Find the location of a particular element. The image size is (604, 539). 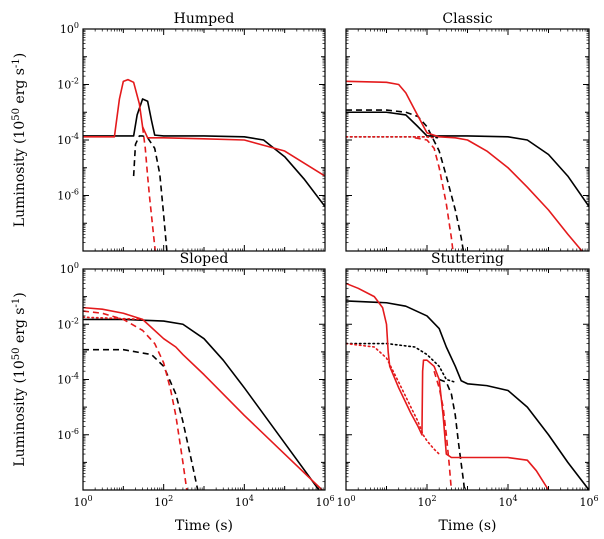

panel-title: Stuttering is located at coordinates (467, 259).